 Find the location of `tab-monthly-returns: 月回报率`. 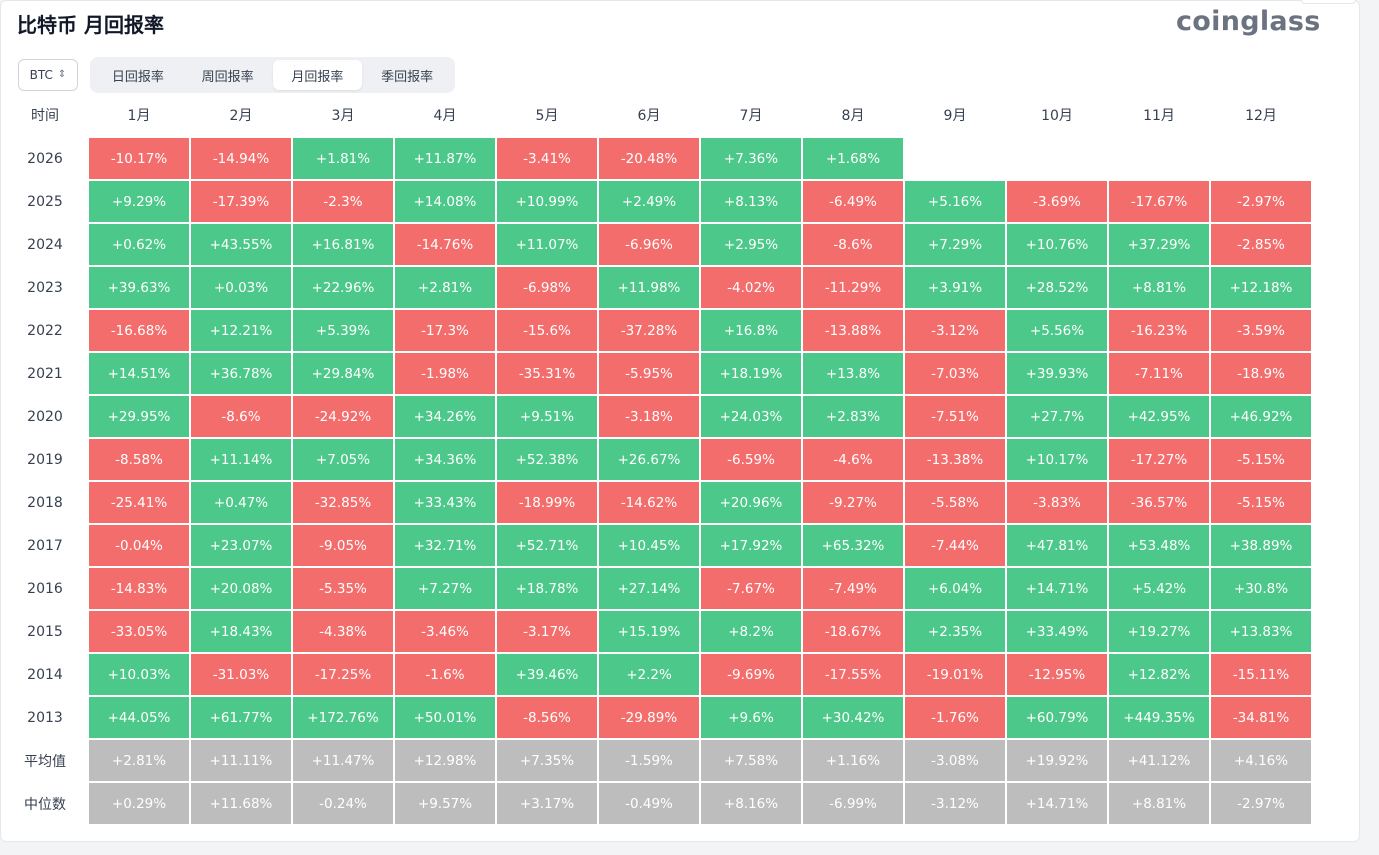

tab-monthly-returns: 月回报率 is located at coordinates (317, 75).